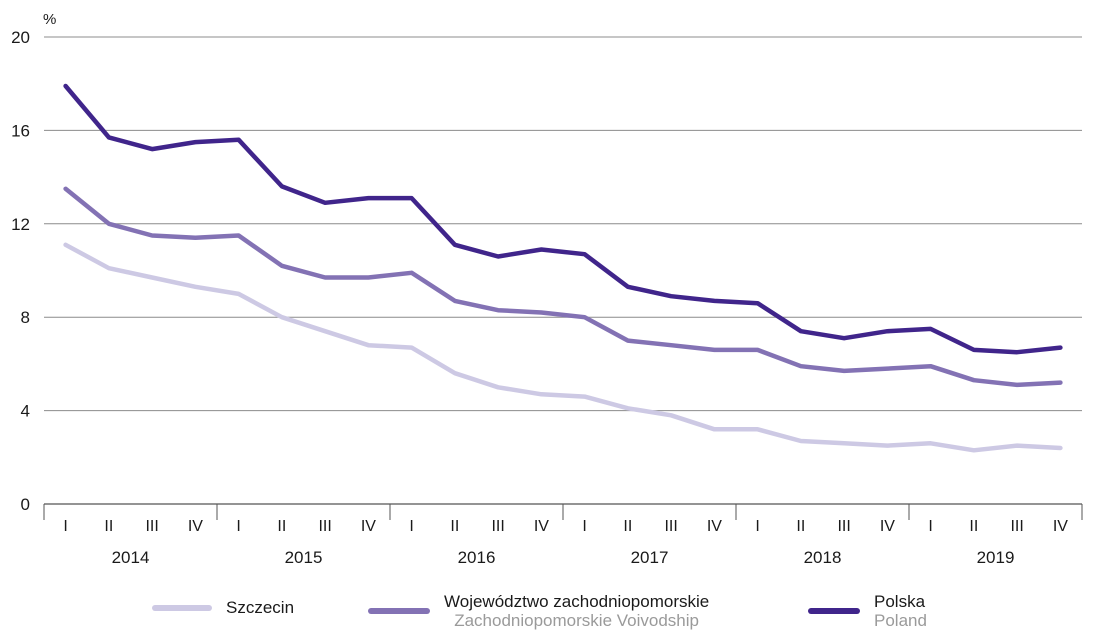 This screenshot has height=639, width=1094. Describe the element at coordinates (20, 37) in the screenshot. I see `y-tick-label: 20` at that location.